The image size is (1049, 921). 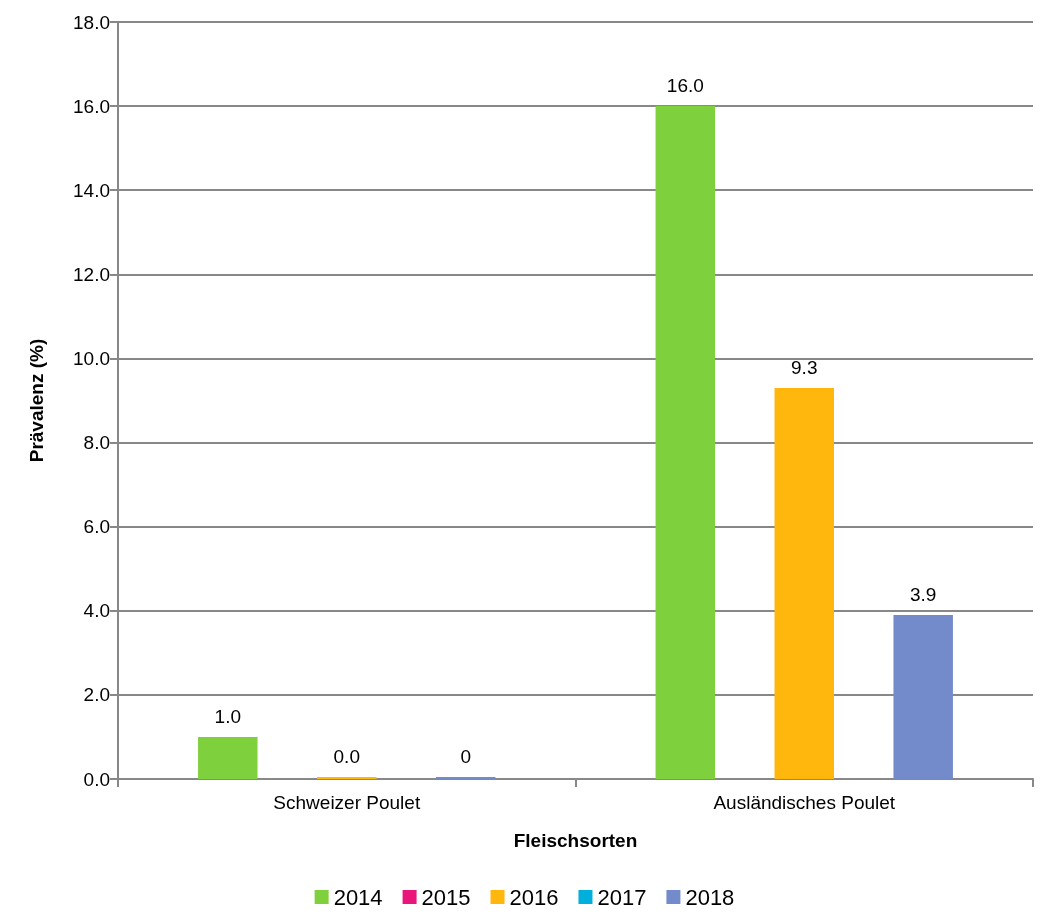 I want to click on y-tick-label: 16.0, so click(x=91, y=106).